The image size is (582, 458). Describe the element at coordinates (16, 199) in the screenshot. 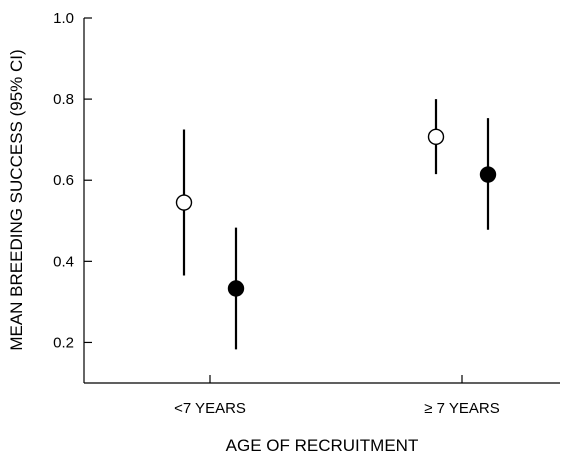

I see `y-axis-label: MEAN BREEDING SUCCESS (95% CI)` at that location.